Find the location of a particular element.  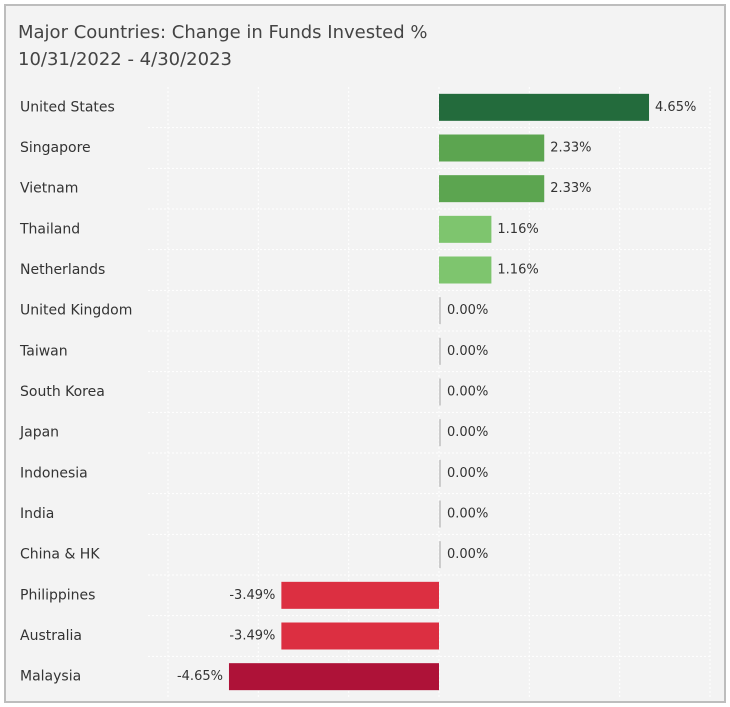

category-label: Indonesia is located at coordinates (54, 473).